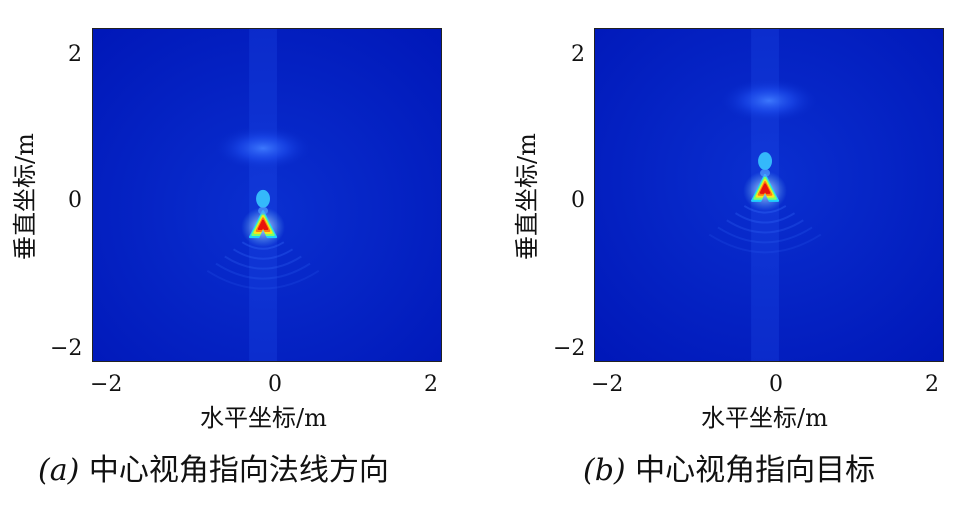  Describe the element at coordinates (106, 384) in the screenshot. I see `xtick-a-0: −2` at that location.